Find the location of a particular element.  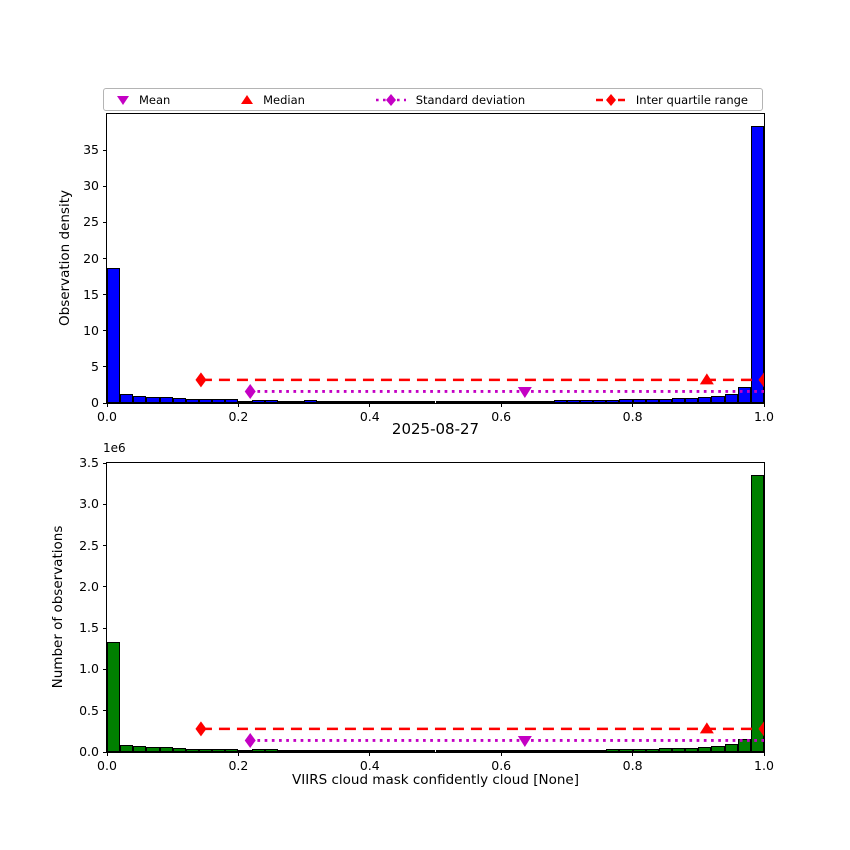

mean-triangle-down-icon is located at coordinates (123, 100).